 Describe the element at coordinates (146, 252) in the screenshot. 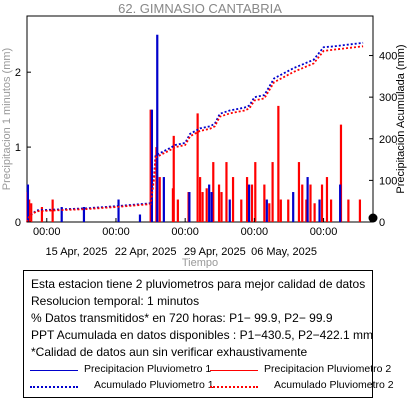

I see `x-tick-date-label-3: 22 Apr, 2025` at that location.